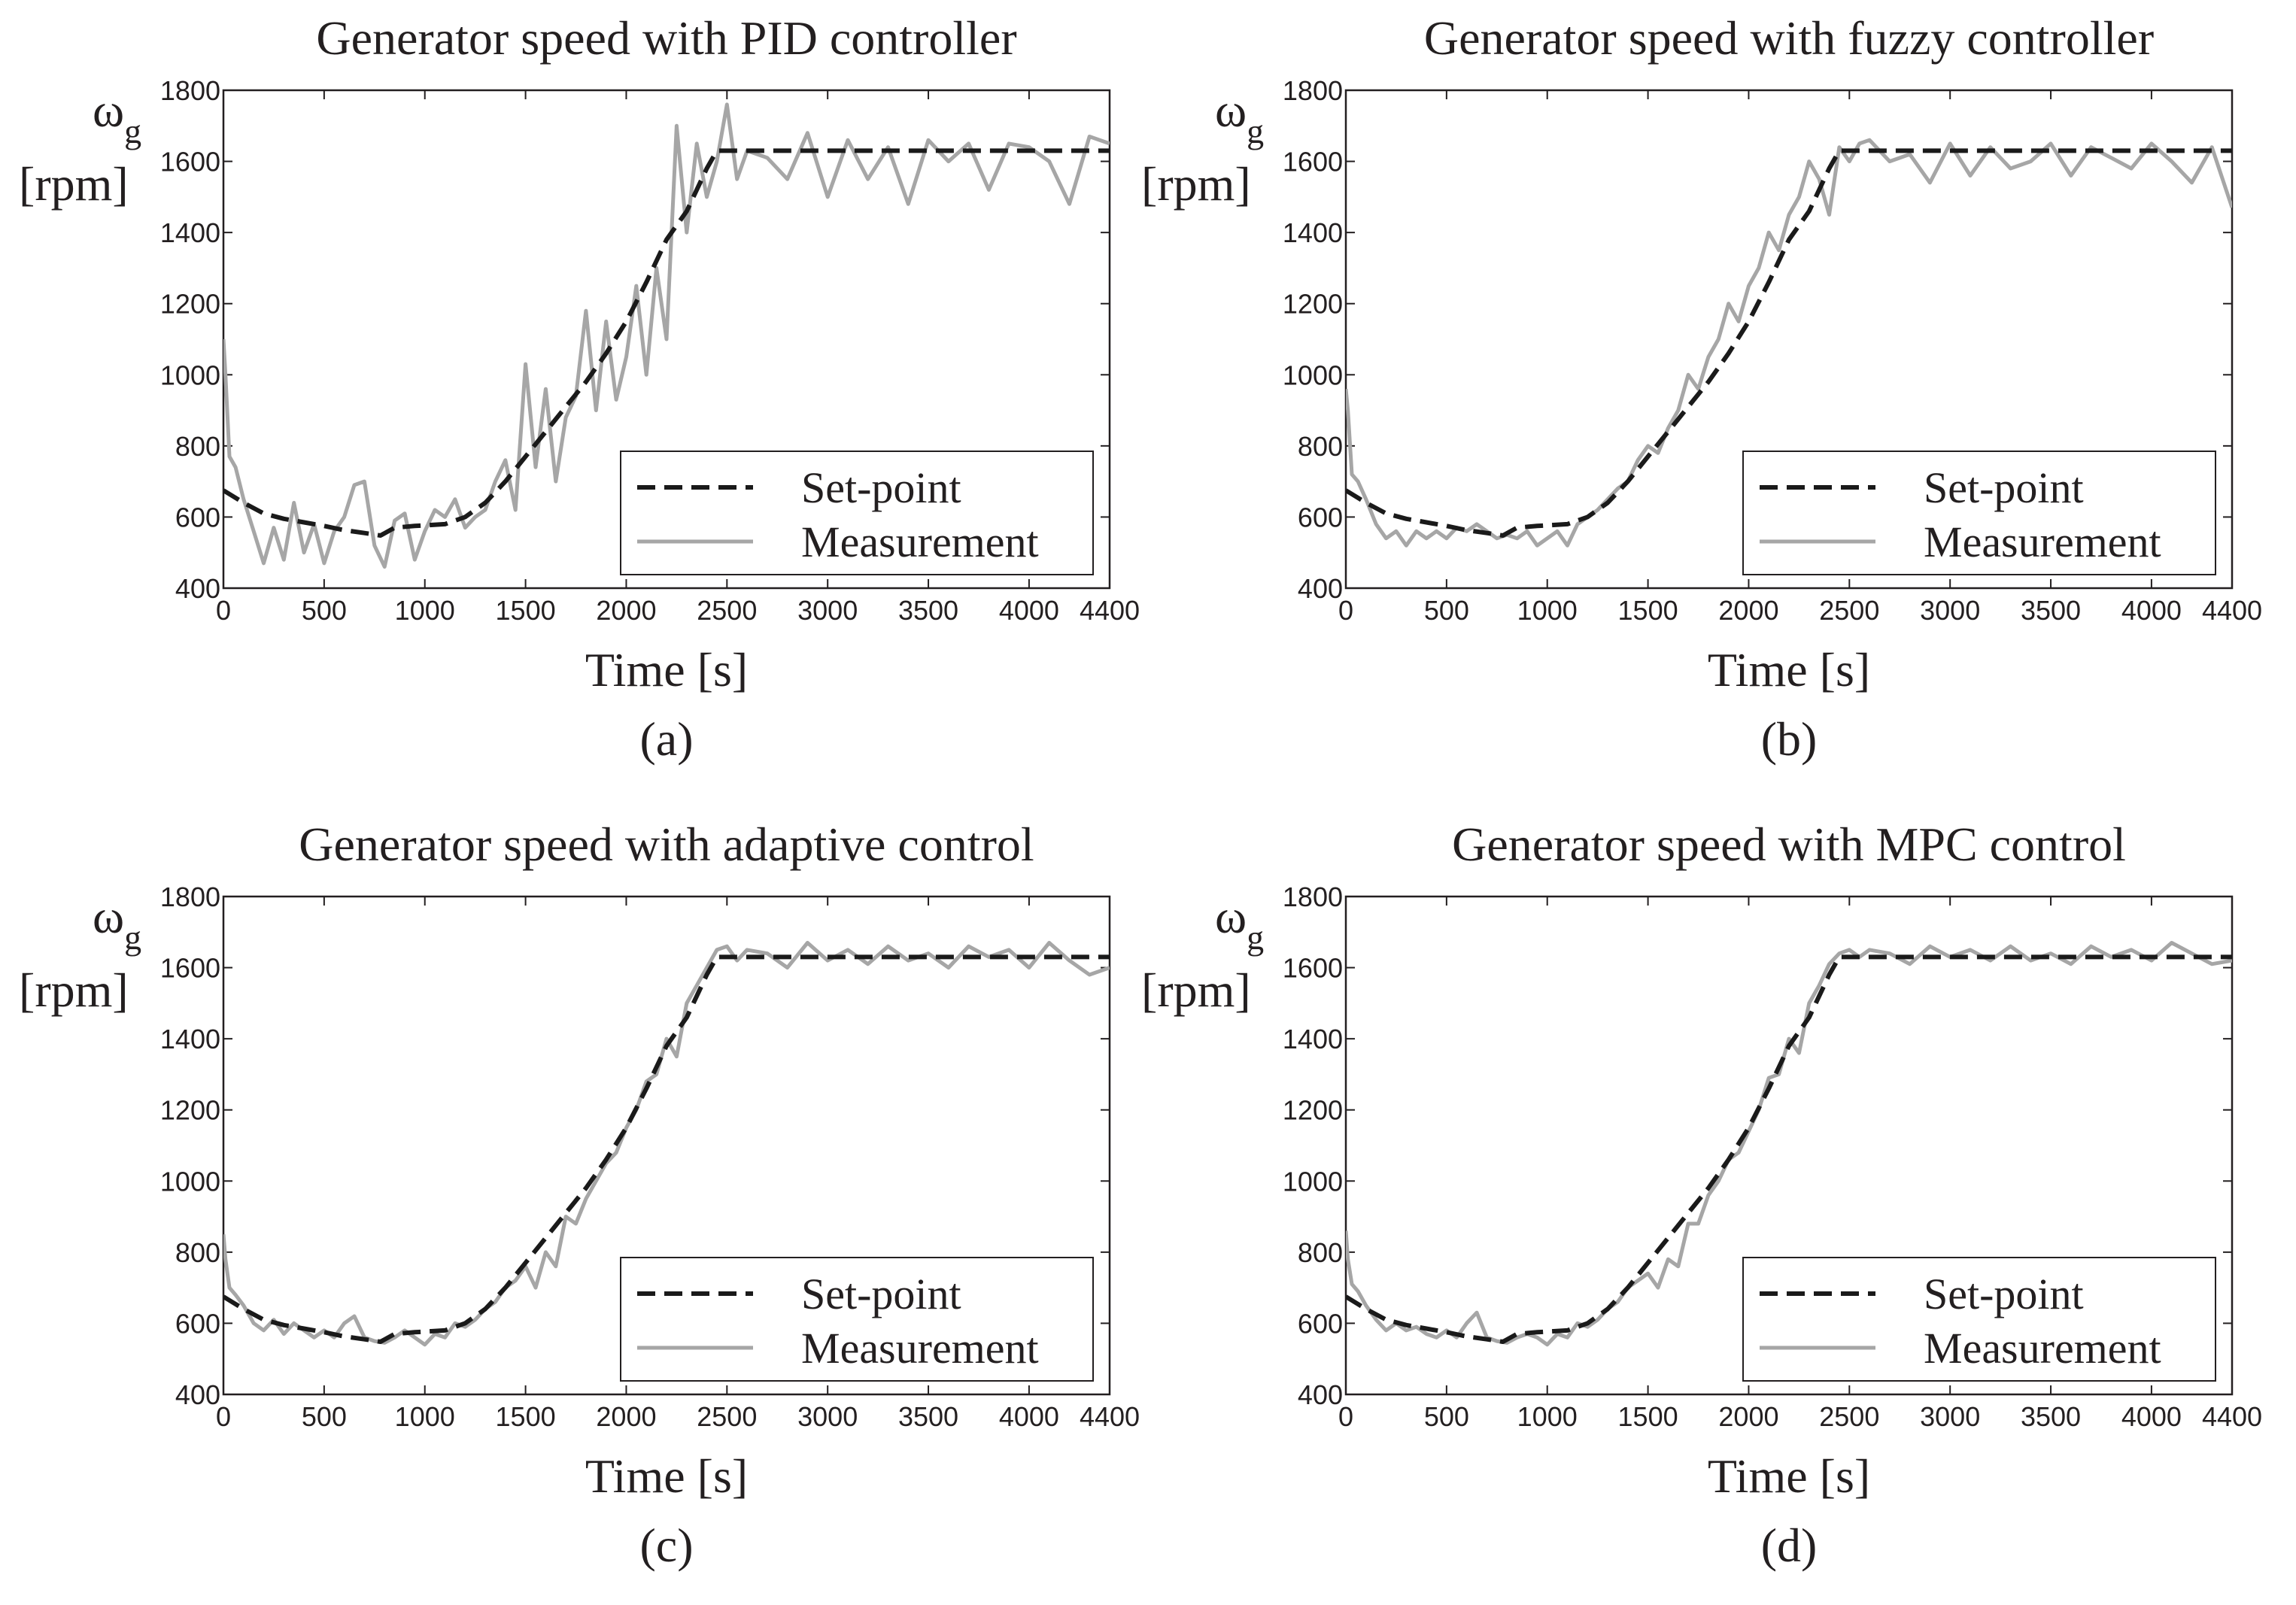 The image size is (2296, 1605). Describe the element at coordinates (666, 38) in the screenshot. I see `chart-title: Generator speed with PID controller` at that location.